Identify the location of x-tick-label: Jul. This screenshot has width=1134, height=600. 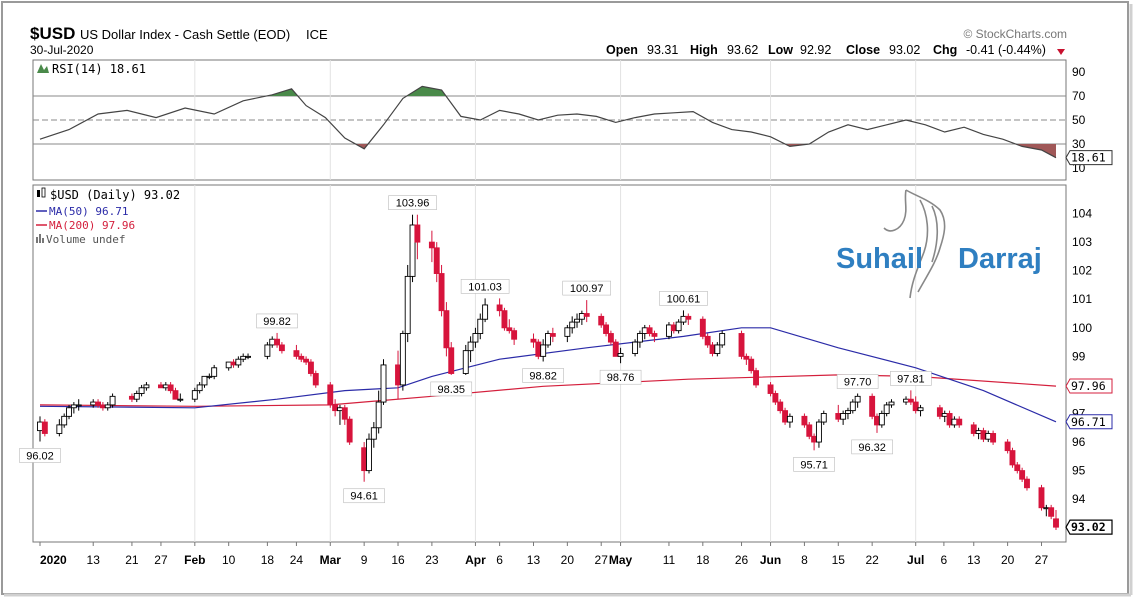
(915, 560).